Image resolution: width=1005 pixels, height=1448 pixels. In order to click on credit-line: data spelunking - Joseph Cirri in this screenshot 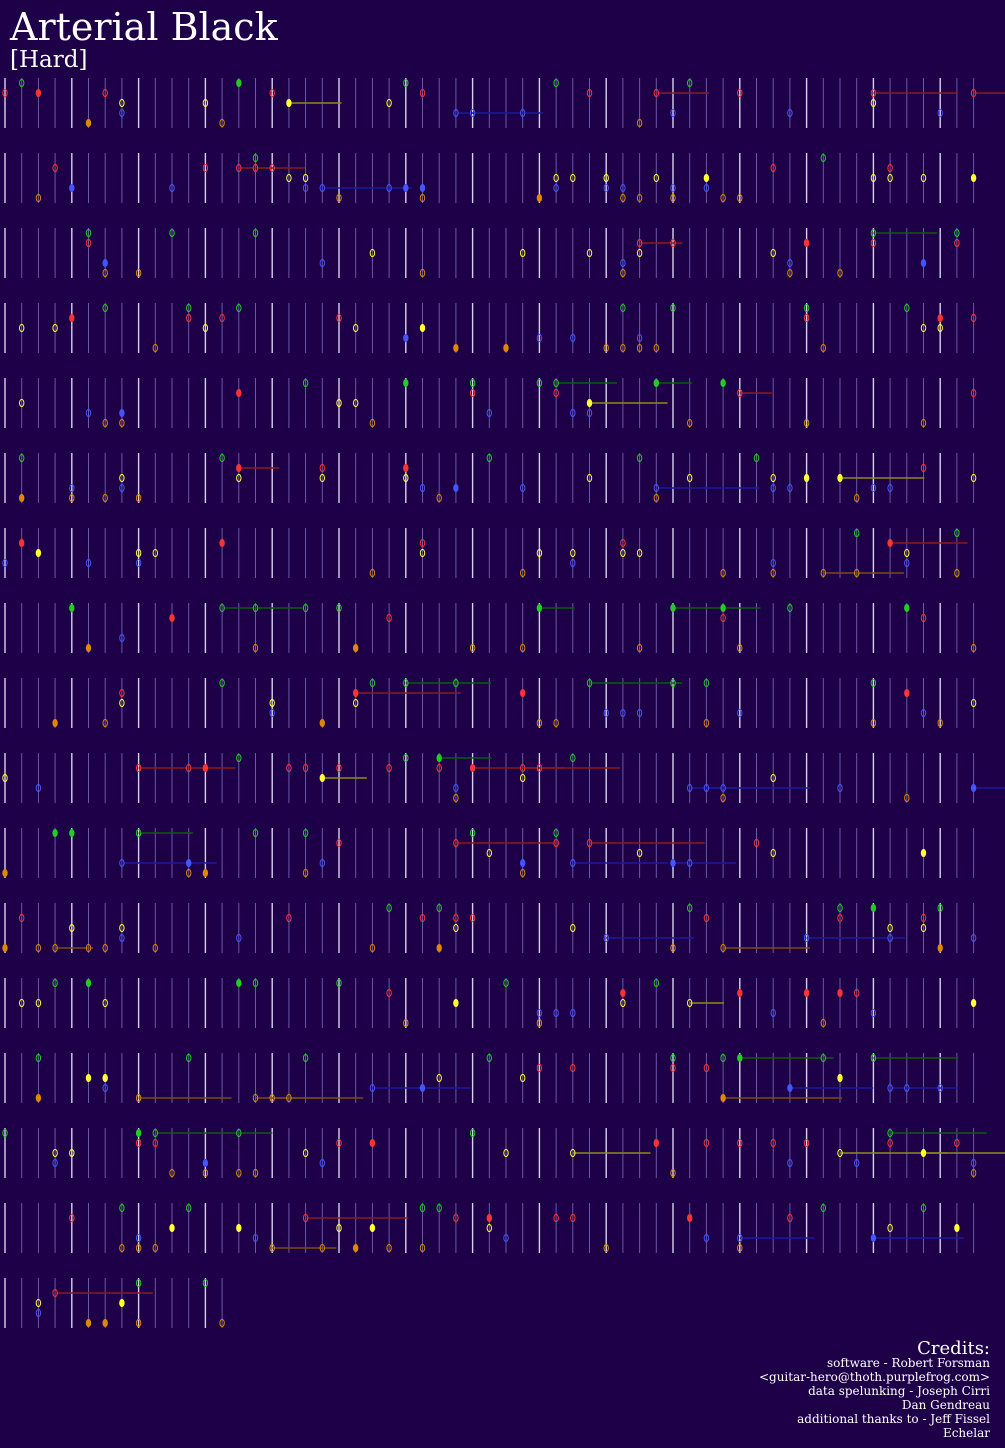, I will do `click(899, 1391)`.